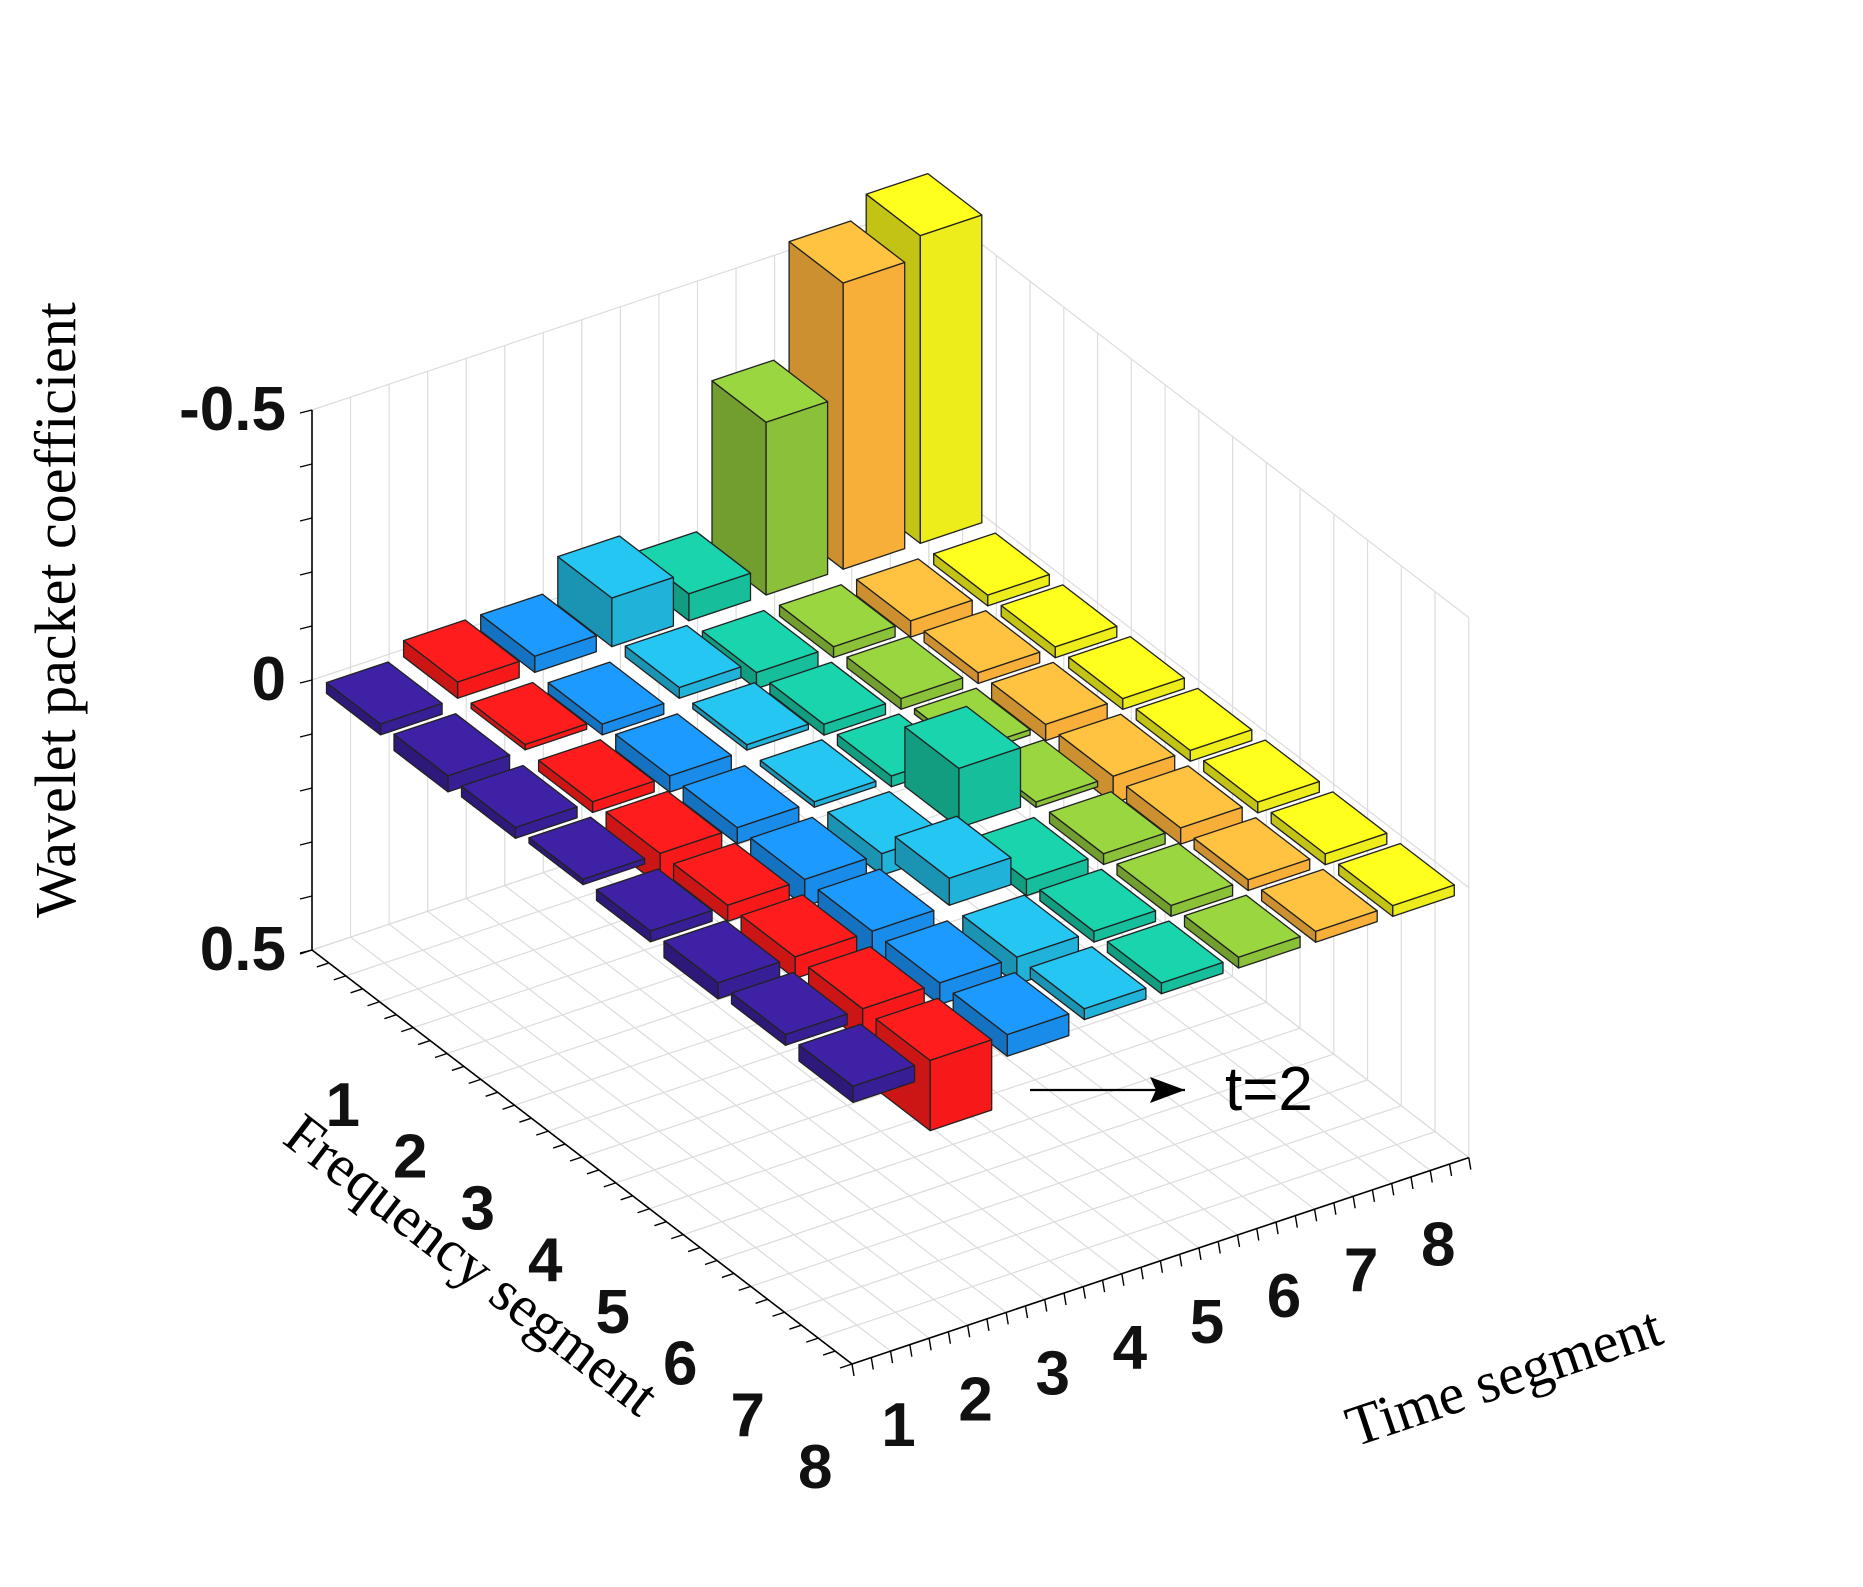 Image resolution: width=1863 pixels, height=1587 pixels. I want to click on bar-t8-f4, so click(1126, 673).